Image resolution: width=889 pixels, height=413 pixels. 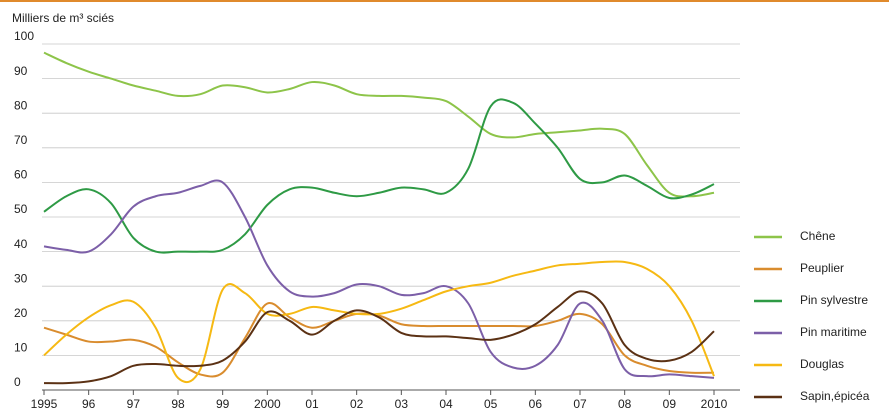 What do you see at coordinates (21, 175) in the screenshot?
I see `y-tick-label: 60` at bounding box center [21, 175].